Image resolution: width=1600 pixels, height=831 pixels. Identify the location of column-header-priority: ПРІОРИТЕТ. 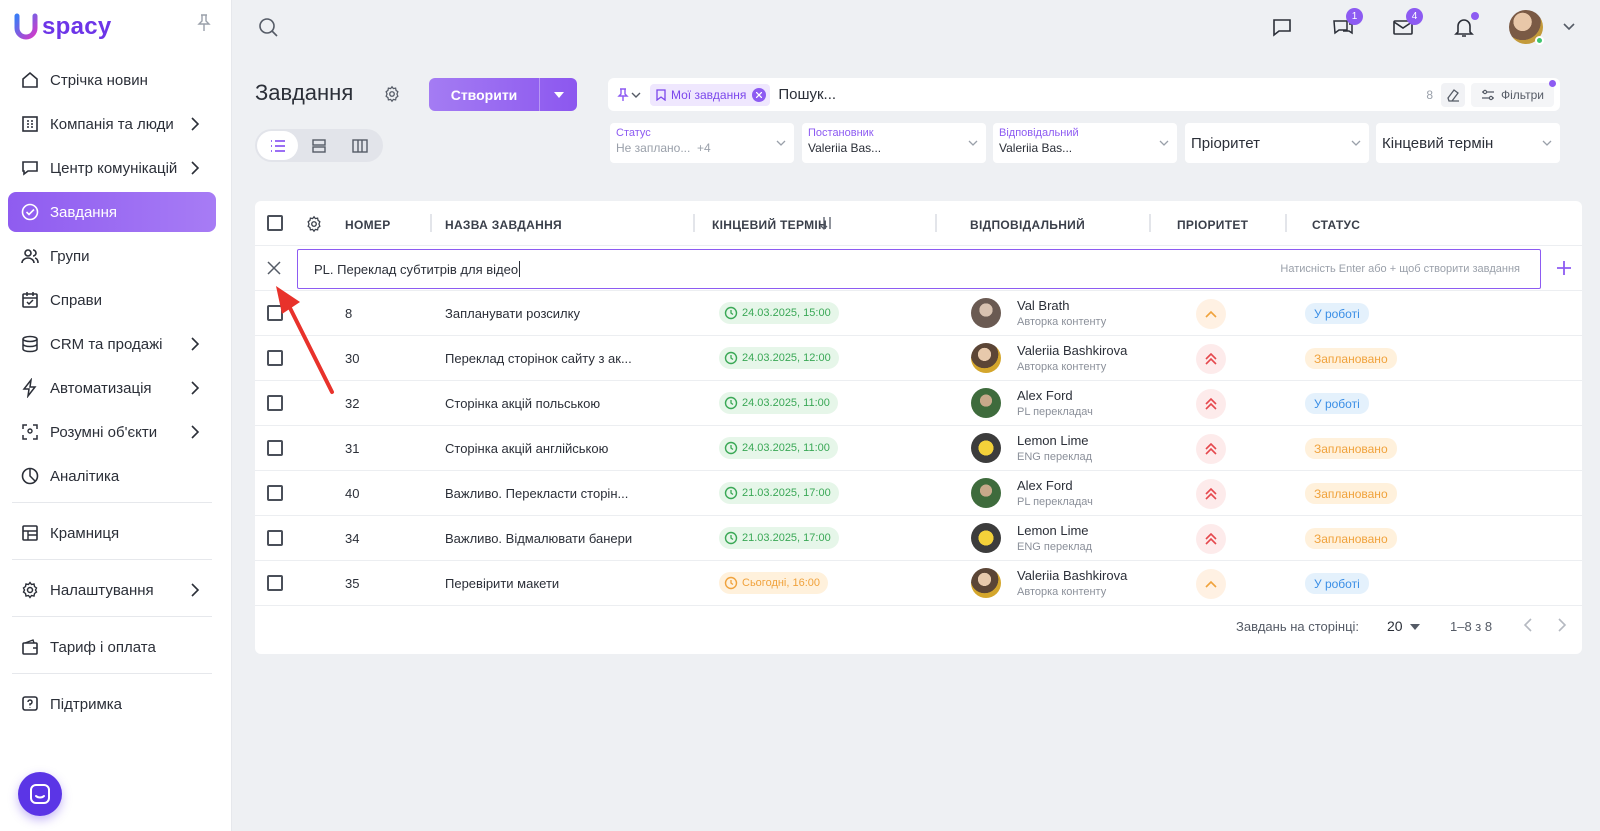
(1213, 225).